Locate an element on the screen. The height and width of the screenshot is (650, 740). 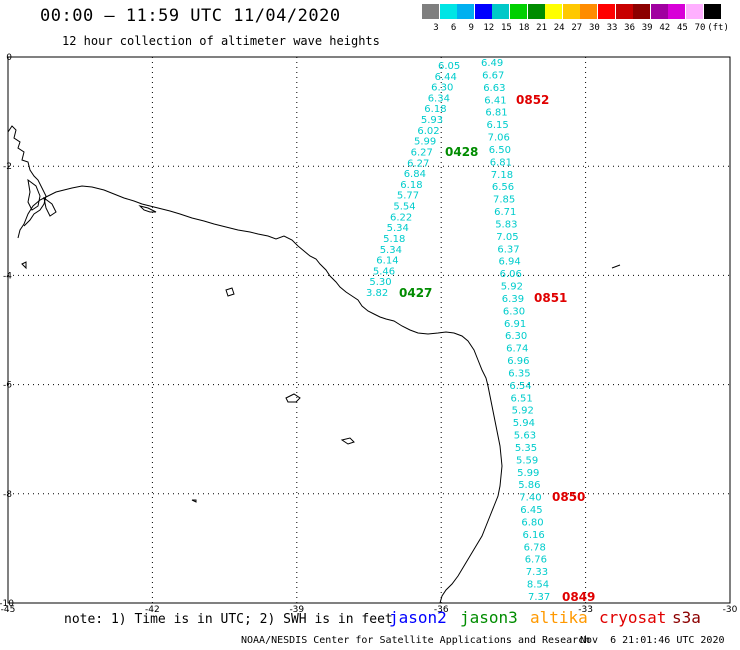
legend-label: 24 is located at coordinates (559, 28).